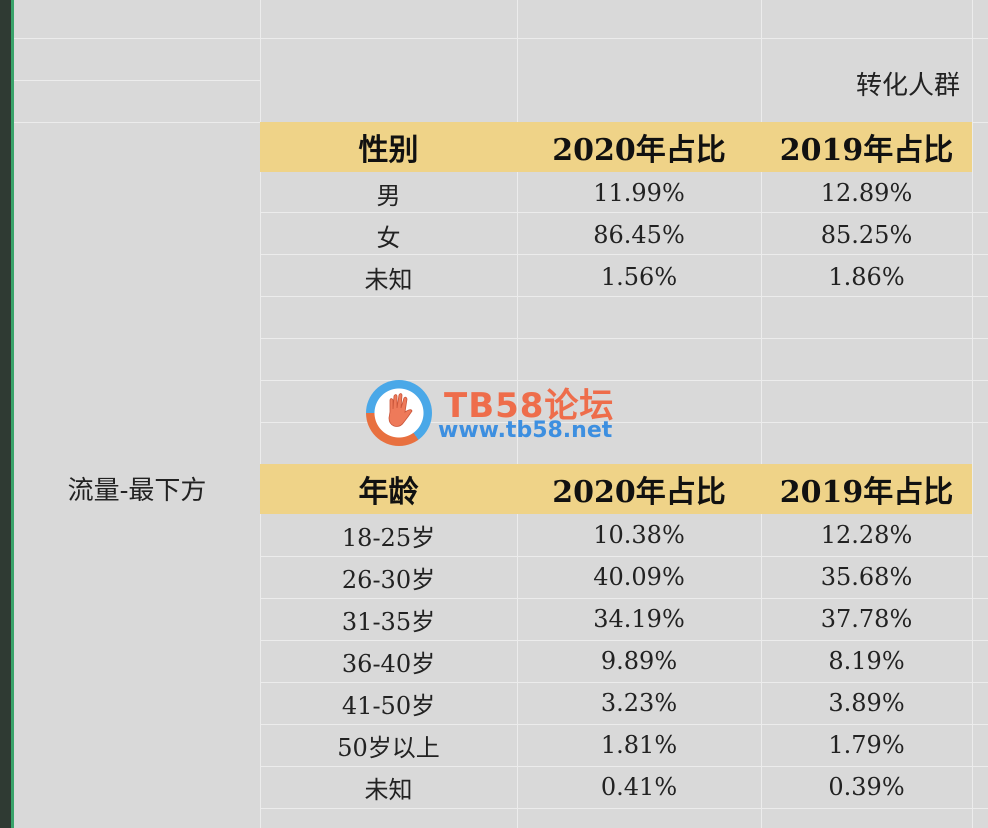  I want to click on section-title: 转化人群, so click(907, 85).